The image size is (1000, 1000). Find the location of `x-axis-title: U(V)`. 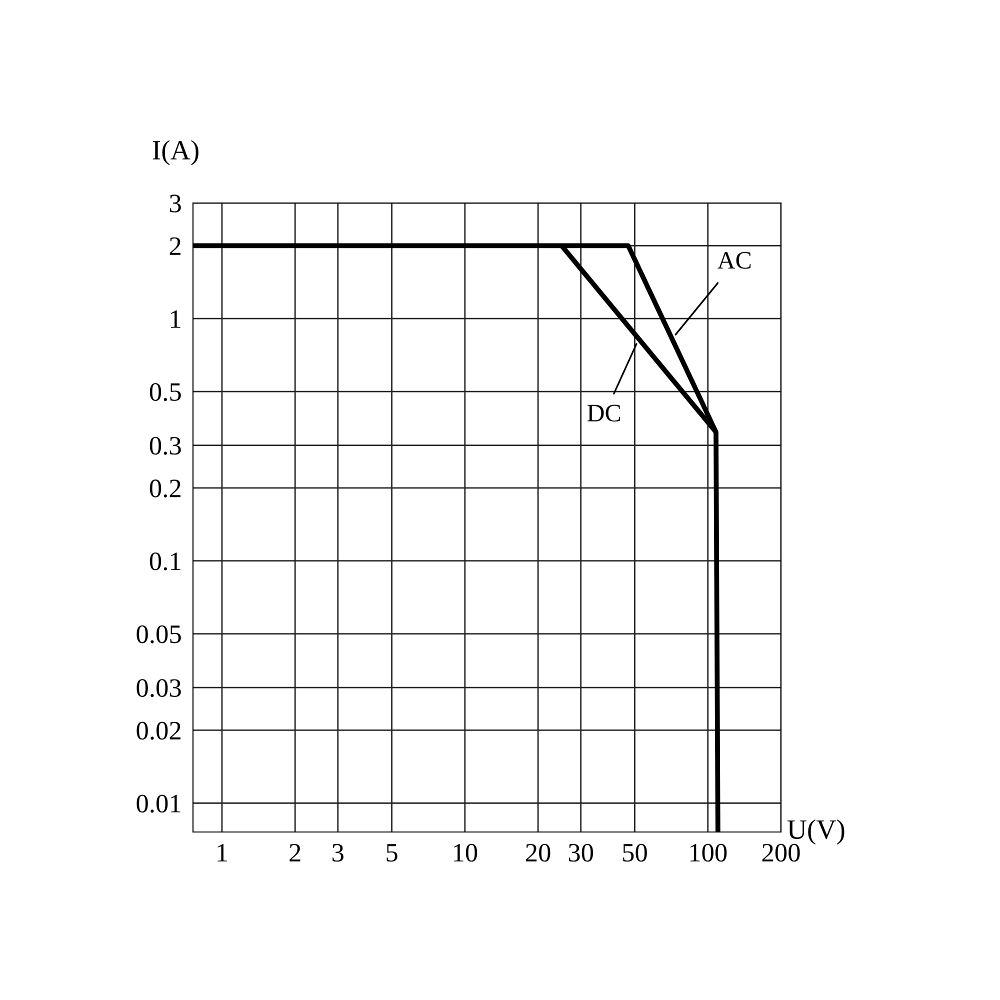

x-axis-title: U(V) is located at coordinates (815, 832).